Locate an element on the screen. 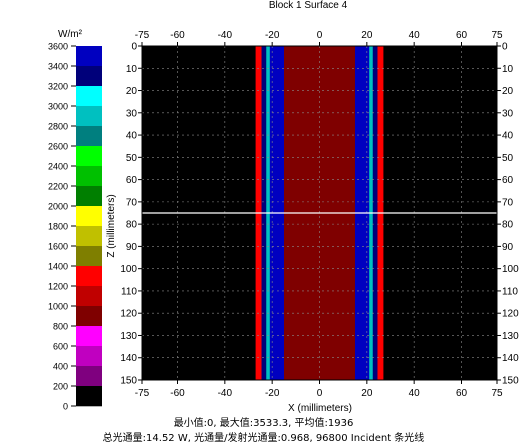 The height and width of the screenshot is (445, 527). colorbar-tick-label: 400 is located at coordinates (60, 367).